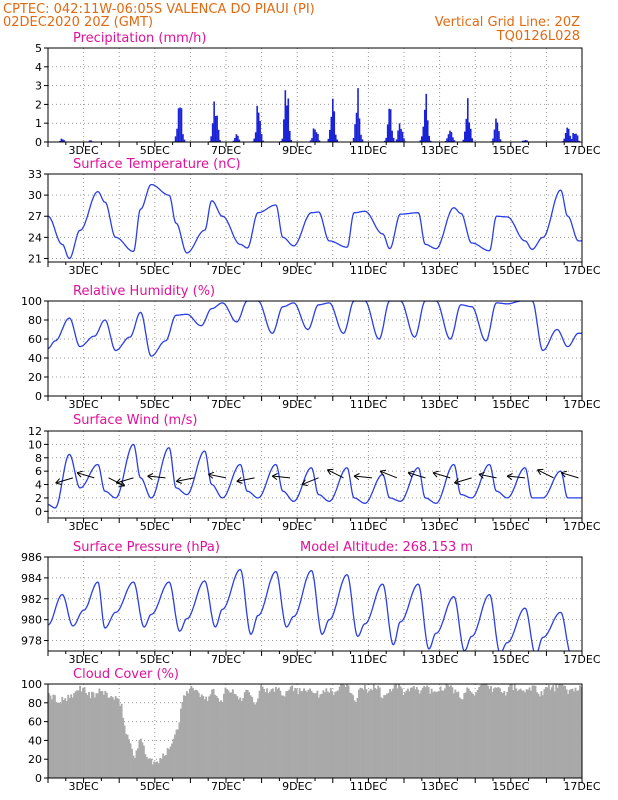  I want to click on x-tick-label: 11DEC, so click(368, 270).